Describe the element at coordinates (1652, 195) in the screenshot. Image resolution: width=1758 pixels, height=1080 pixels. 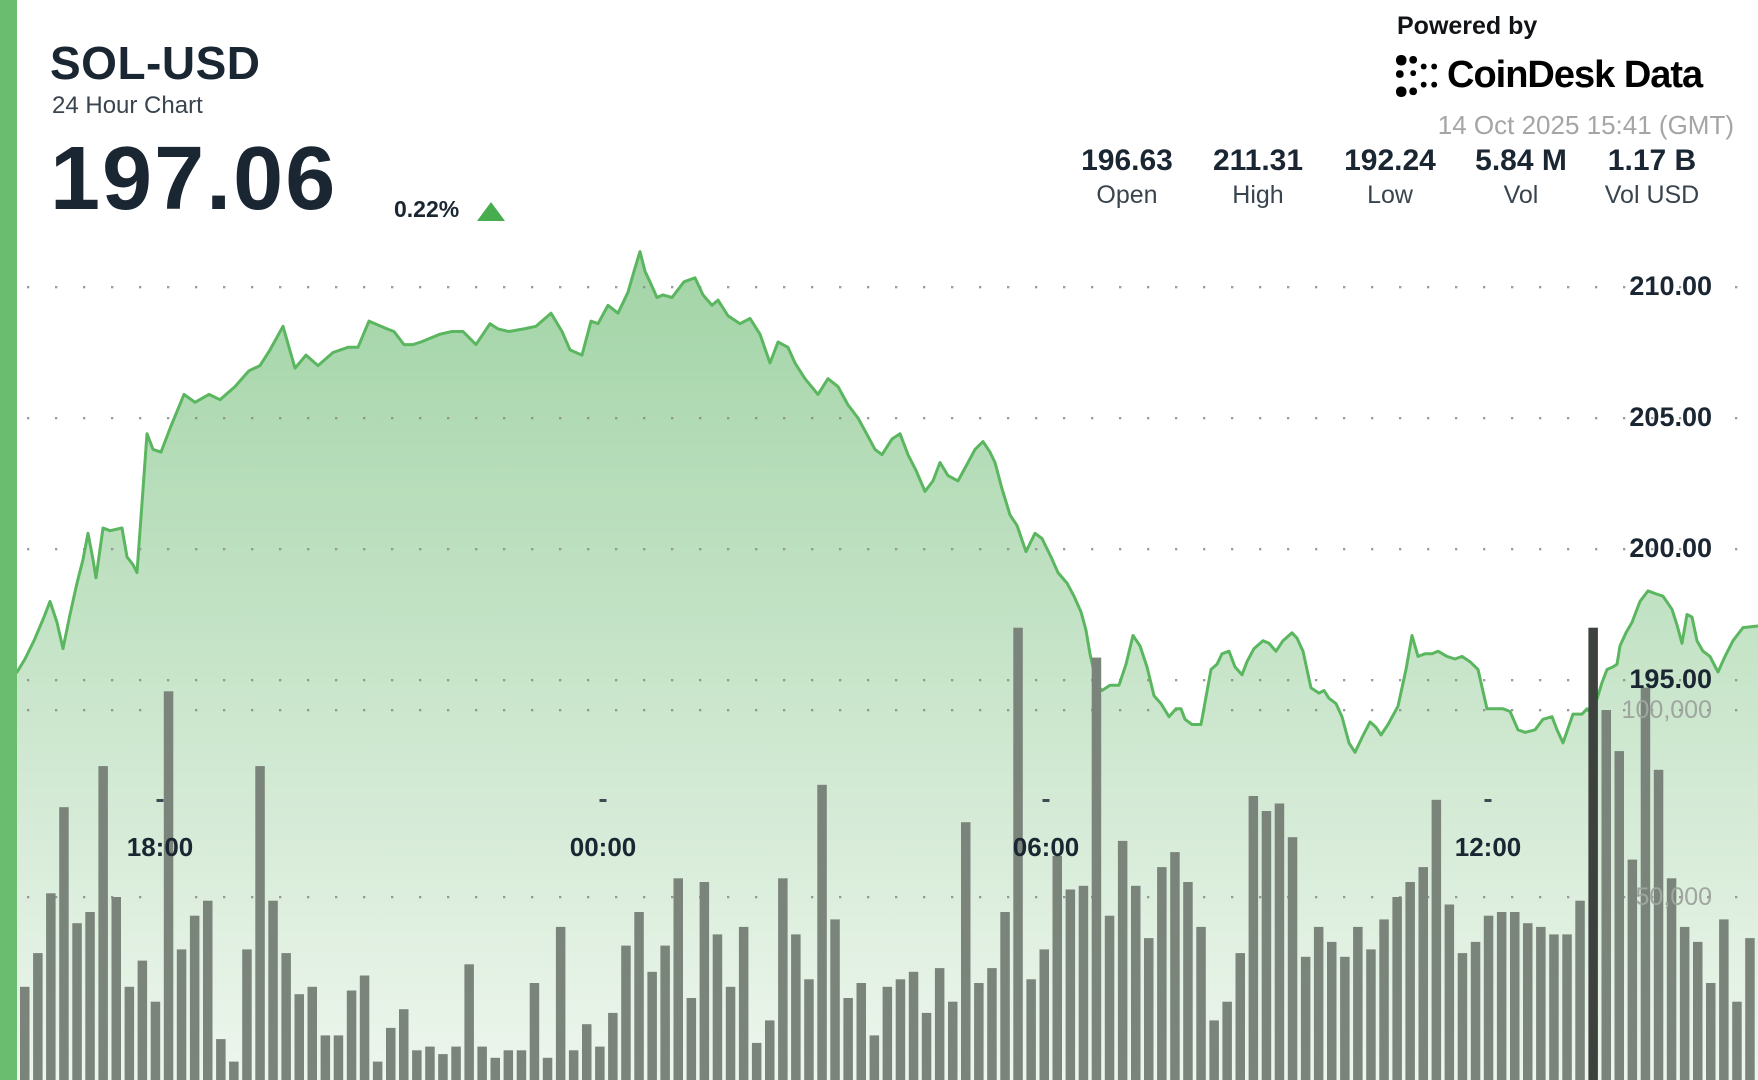
I see `stat-vol-usd-label: Vol USD` at that location.